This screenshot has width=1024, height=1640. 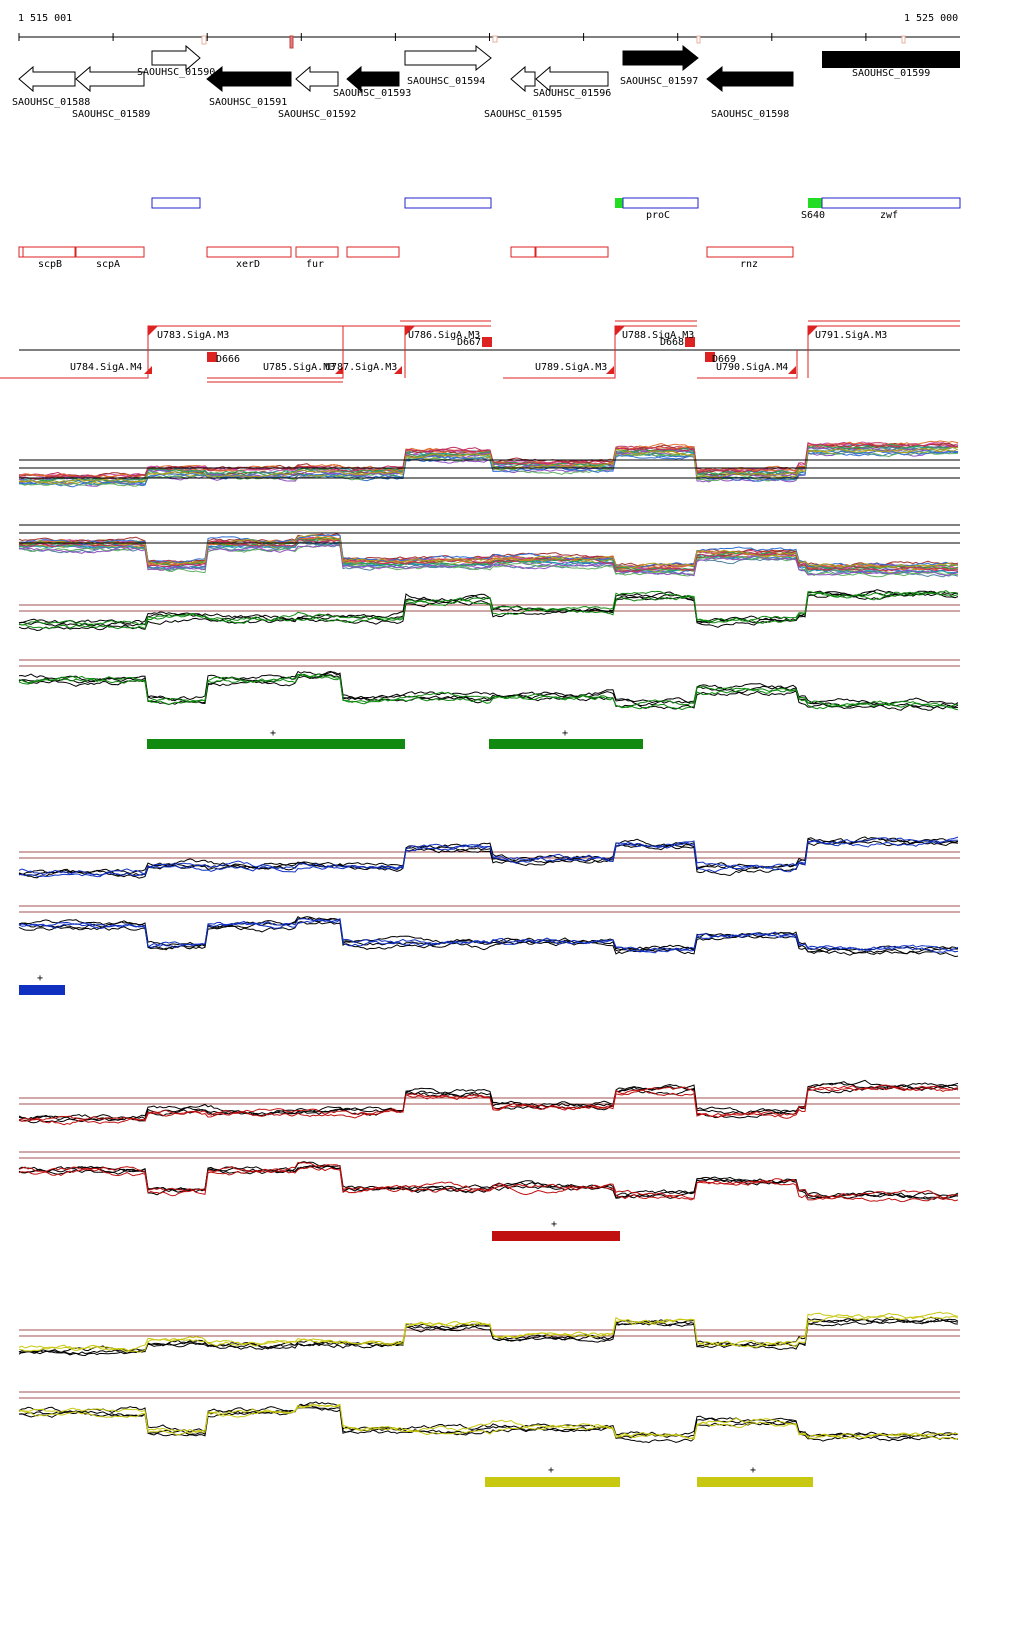 I want to click on segment-label: U784.SigA.M4, so click(x=106, y=367).